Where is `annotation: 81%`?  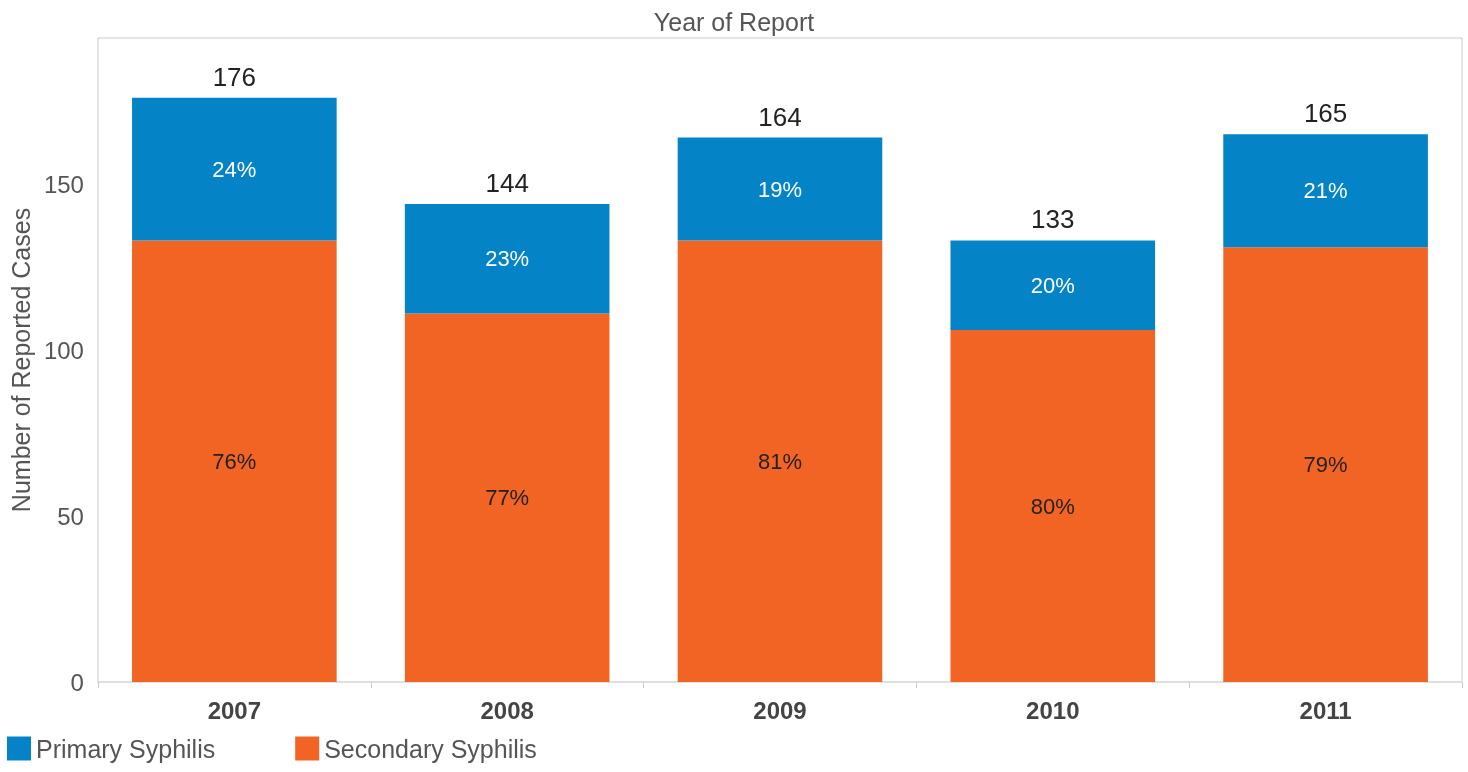 annotation: 81% is located at coordinates (779, 461).